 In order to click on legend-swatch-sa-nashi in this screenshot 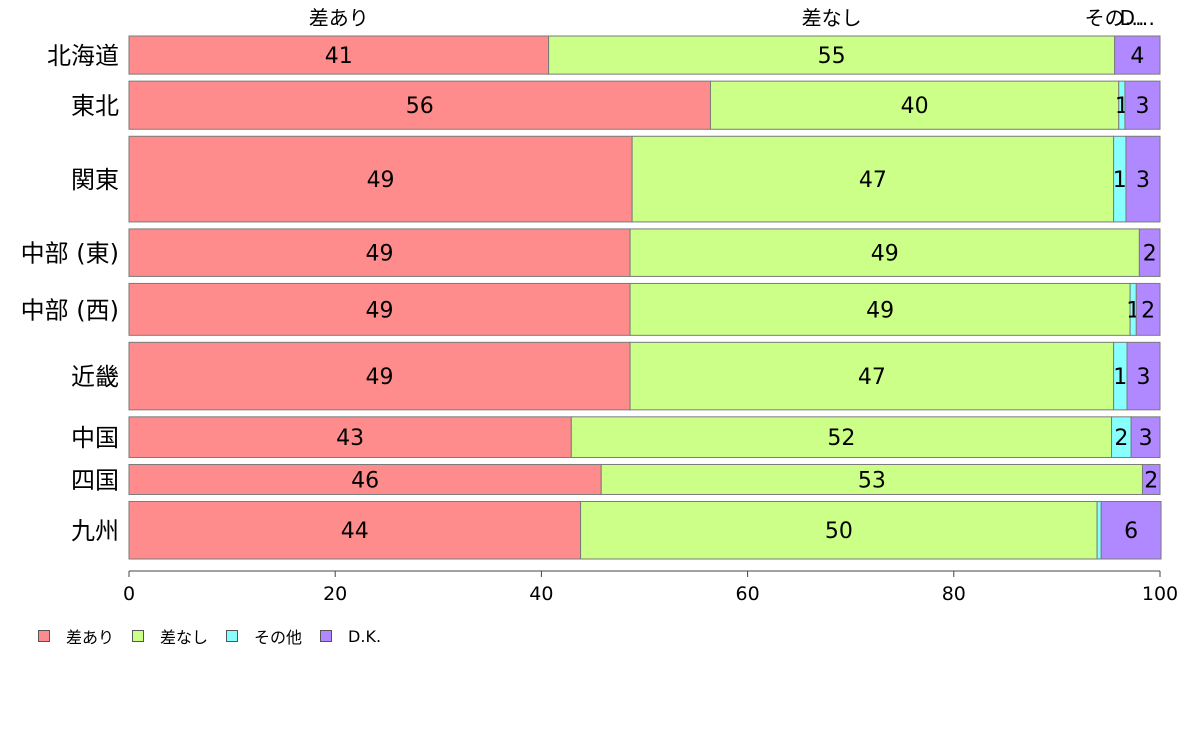, I will do `click(138, 636)`.